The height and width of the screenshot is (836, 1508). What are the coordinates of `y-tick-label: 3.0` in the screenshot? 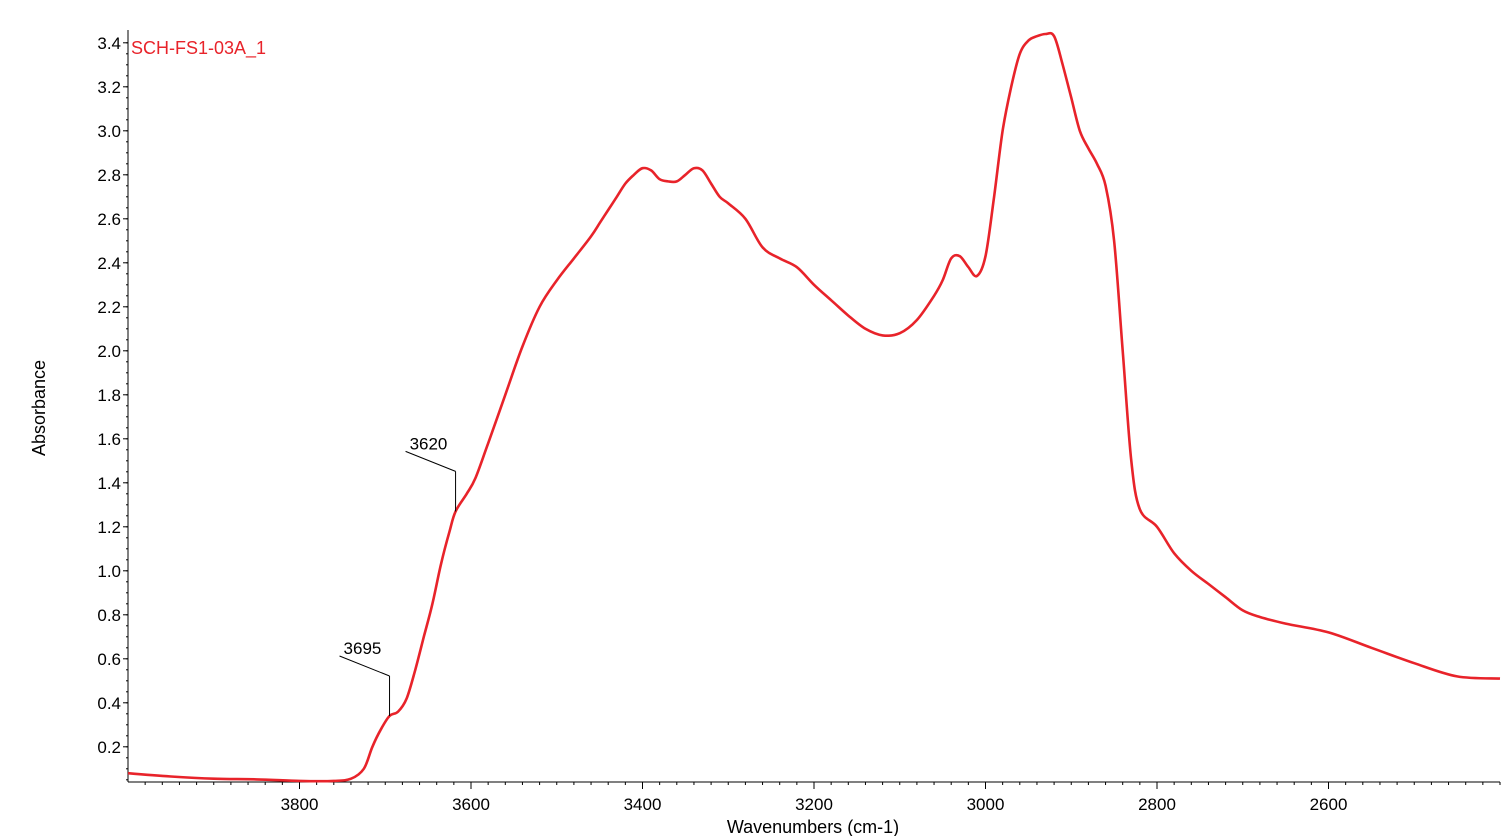 It's located at (109, 131).